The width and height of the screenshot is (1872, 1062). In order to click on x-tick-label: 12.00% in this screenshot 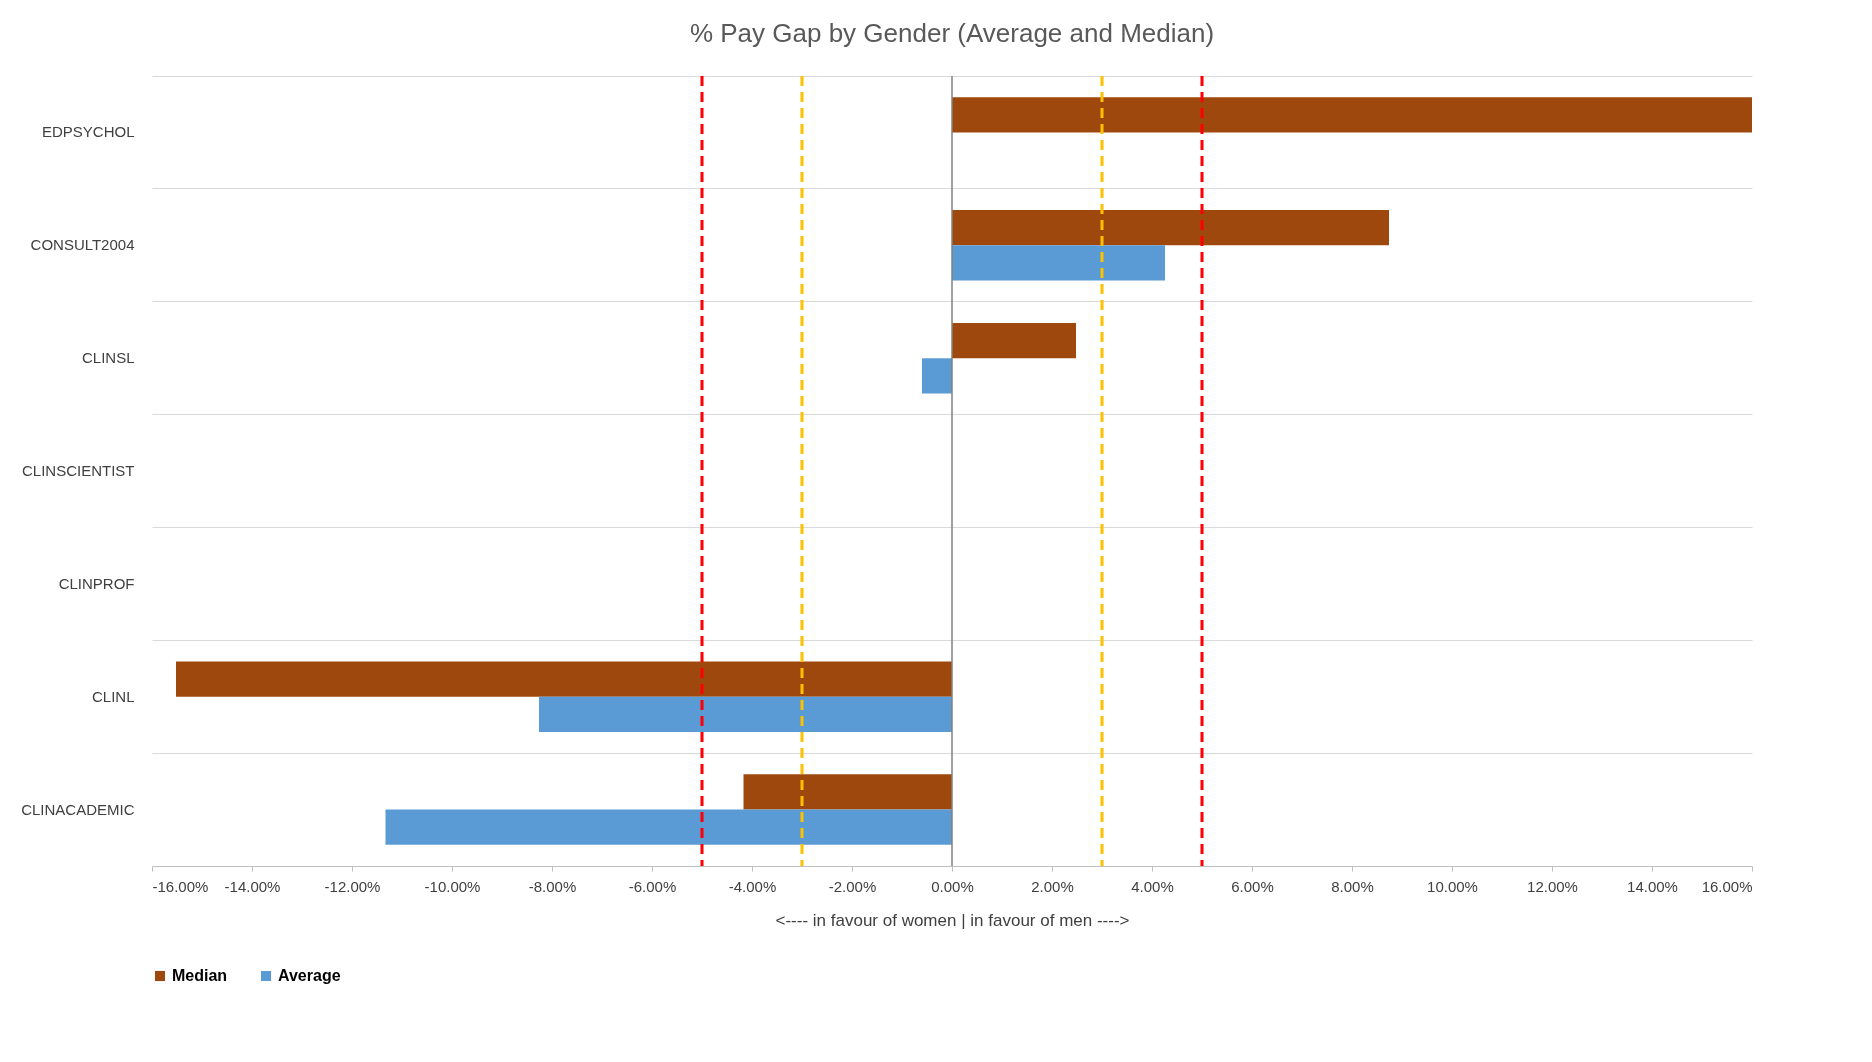, I will do `click(1552, 886)`.